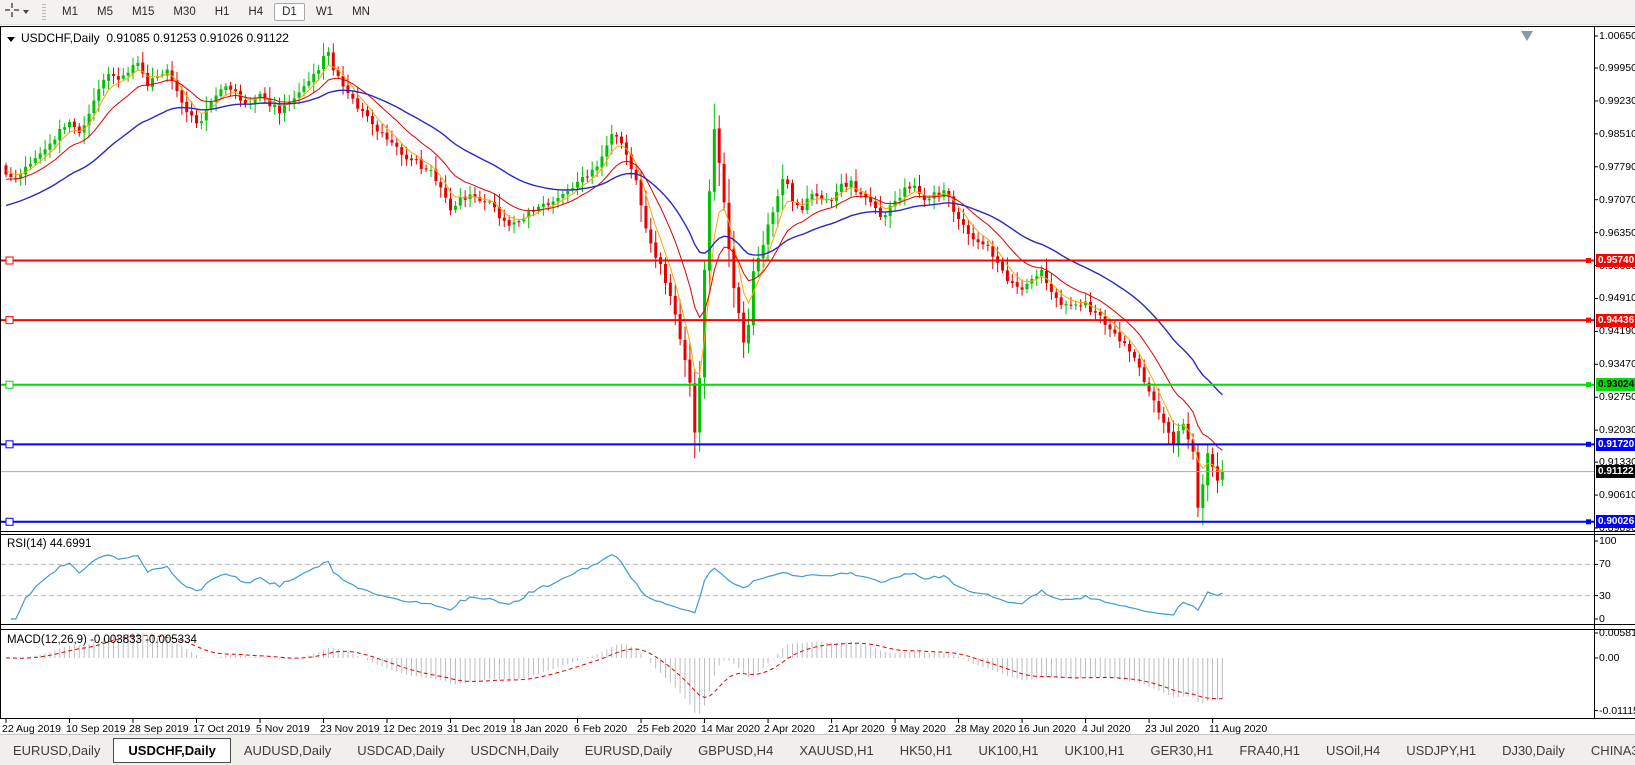 This screenshot has width=1635, height=765. What do you see at coordinates (197, 38) in the screenshot?
I see `chart-title-ohlc: 0.91085 0.91253 0.91026 0.91122` at bounding box center [197, 38].